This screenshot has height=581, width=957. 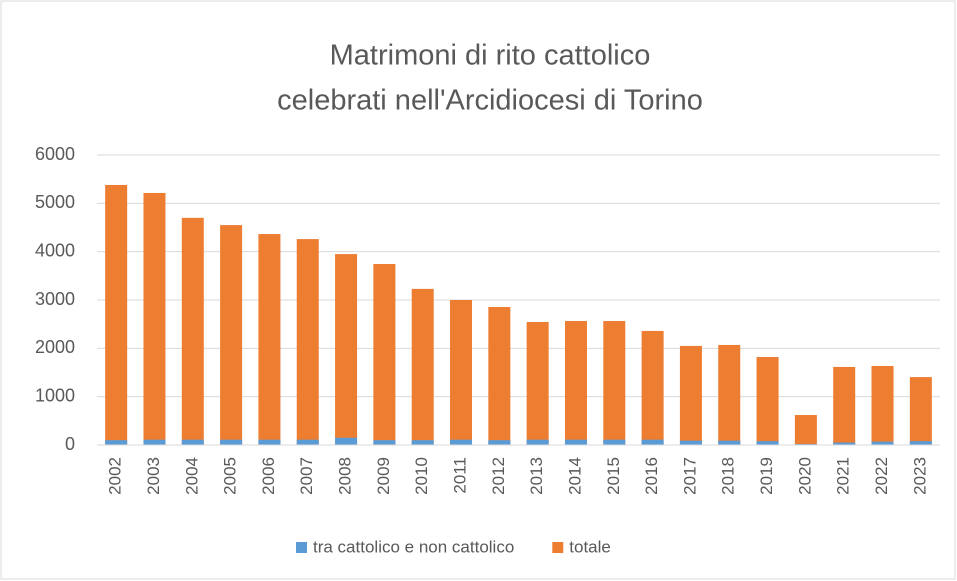 I want to click on x-tick-label: 2016, so click(x=651, y=476).